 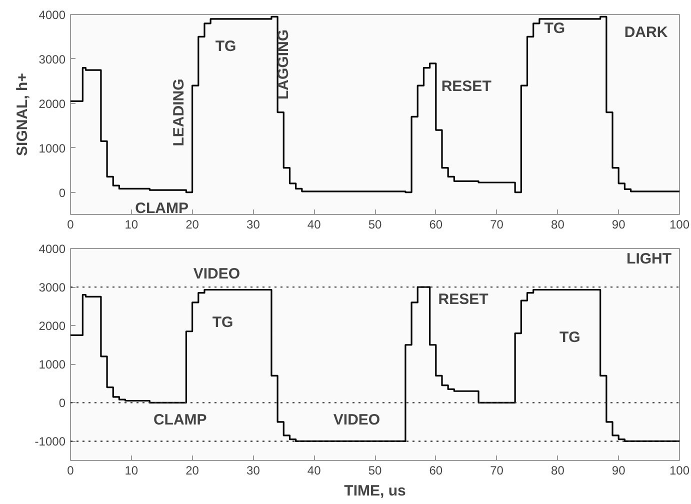 I want to click on annotation: DARK, so click(x=646, y=32).